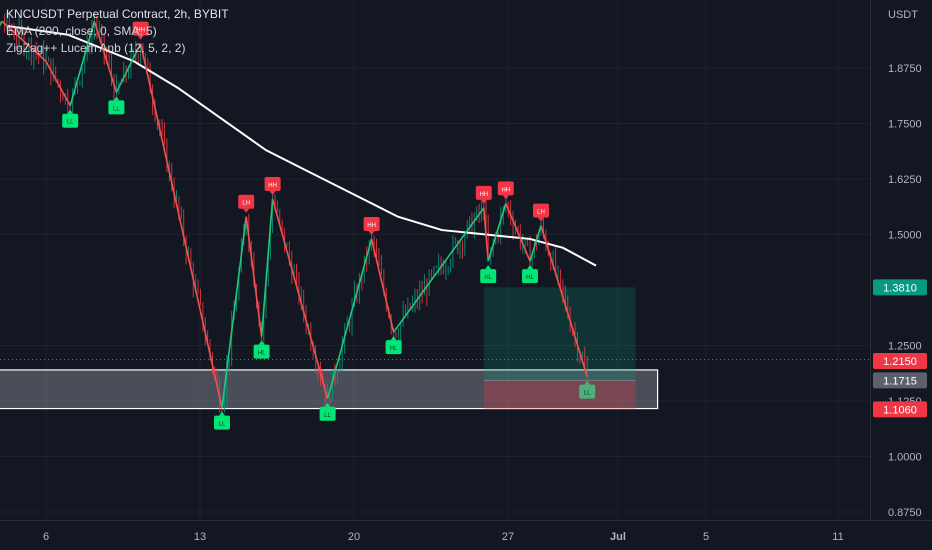 Image resolution: width=932 pixels, height=550 pixels. I want to click on long-position-tool, so click(559, 348).